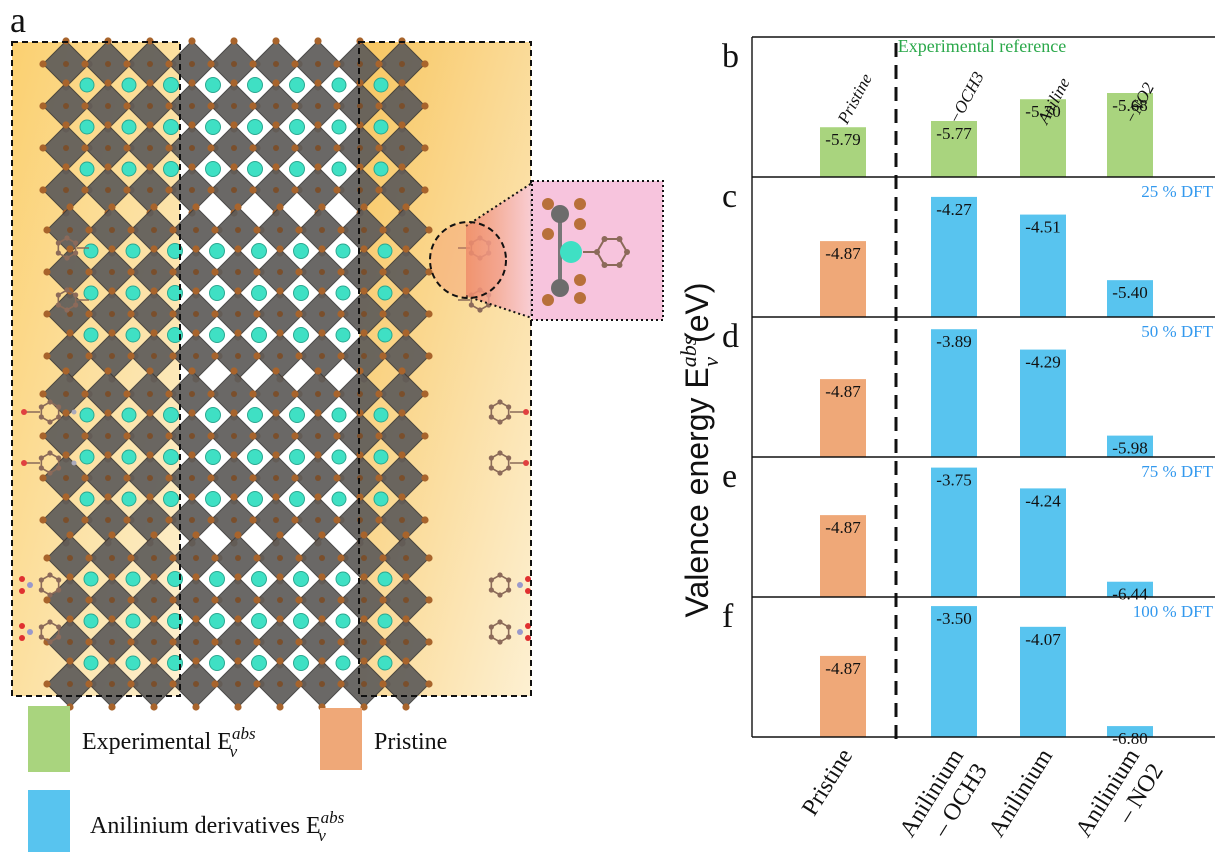  Describe the element at coordinates (1173, 611) in the screenshot. I see `dft-fraction-label: 100 % DFT` at that location.